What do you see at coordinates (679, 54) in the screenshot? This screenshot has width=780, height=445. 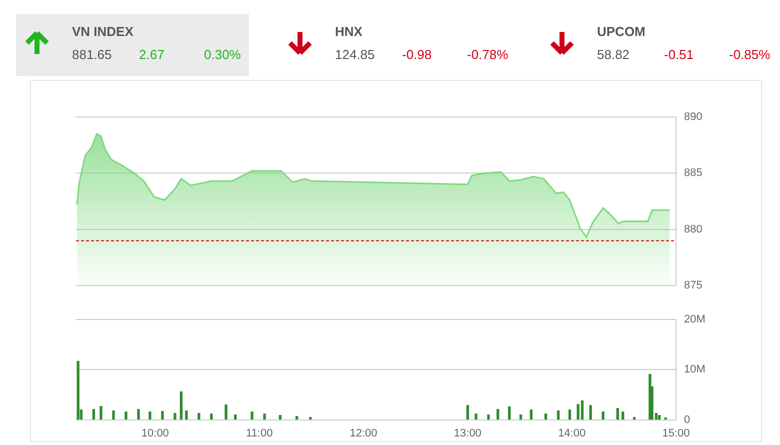 I see `text: -0.51` at bounding box center [679, 54].